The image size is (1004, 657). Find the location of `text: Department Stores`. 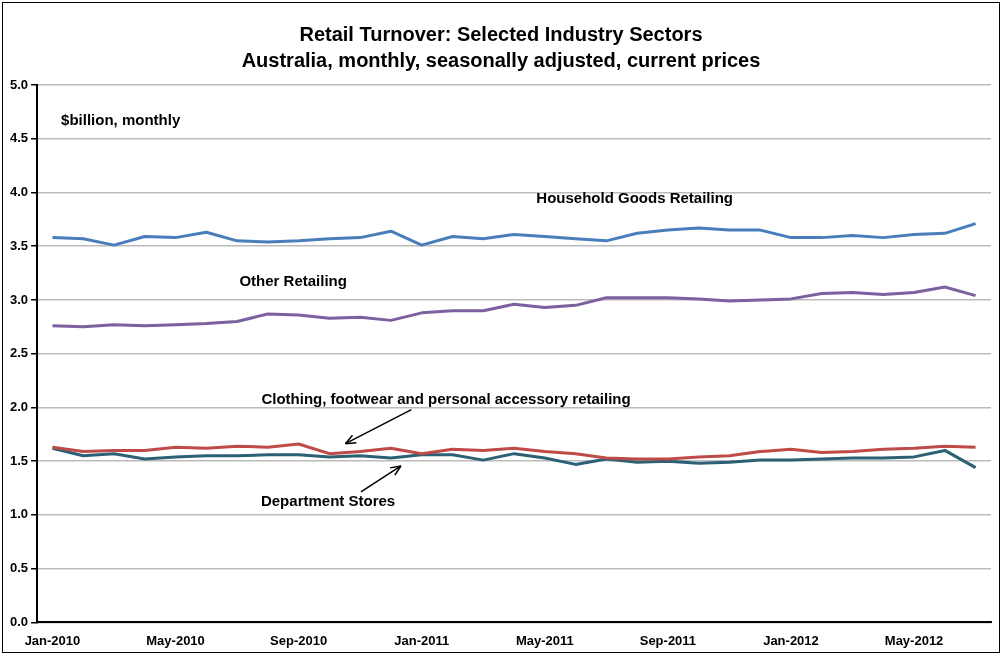

text: Department Stores is located at coordinates (328, 501).